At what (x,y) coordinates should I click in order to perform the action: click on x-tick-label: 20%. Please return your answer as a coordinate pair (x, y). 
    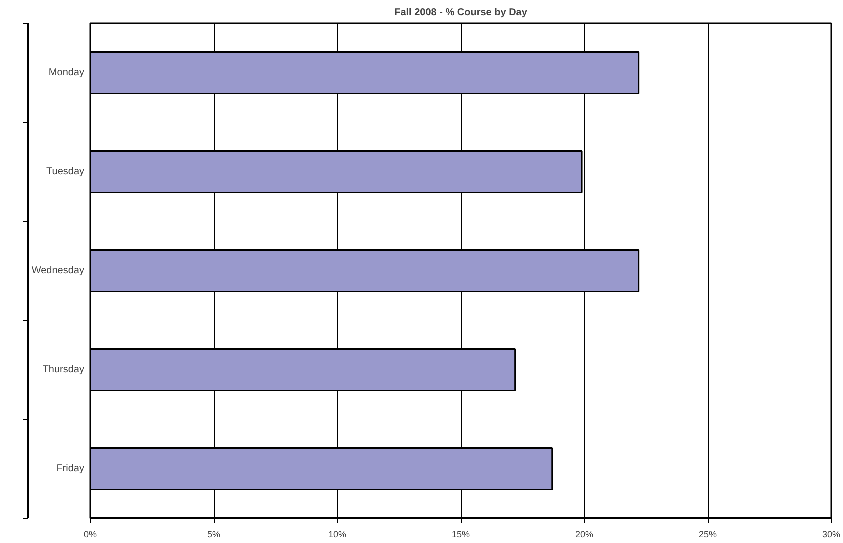
    Looking at the image, I should click on (584, 535).